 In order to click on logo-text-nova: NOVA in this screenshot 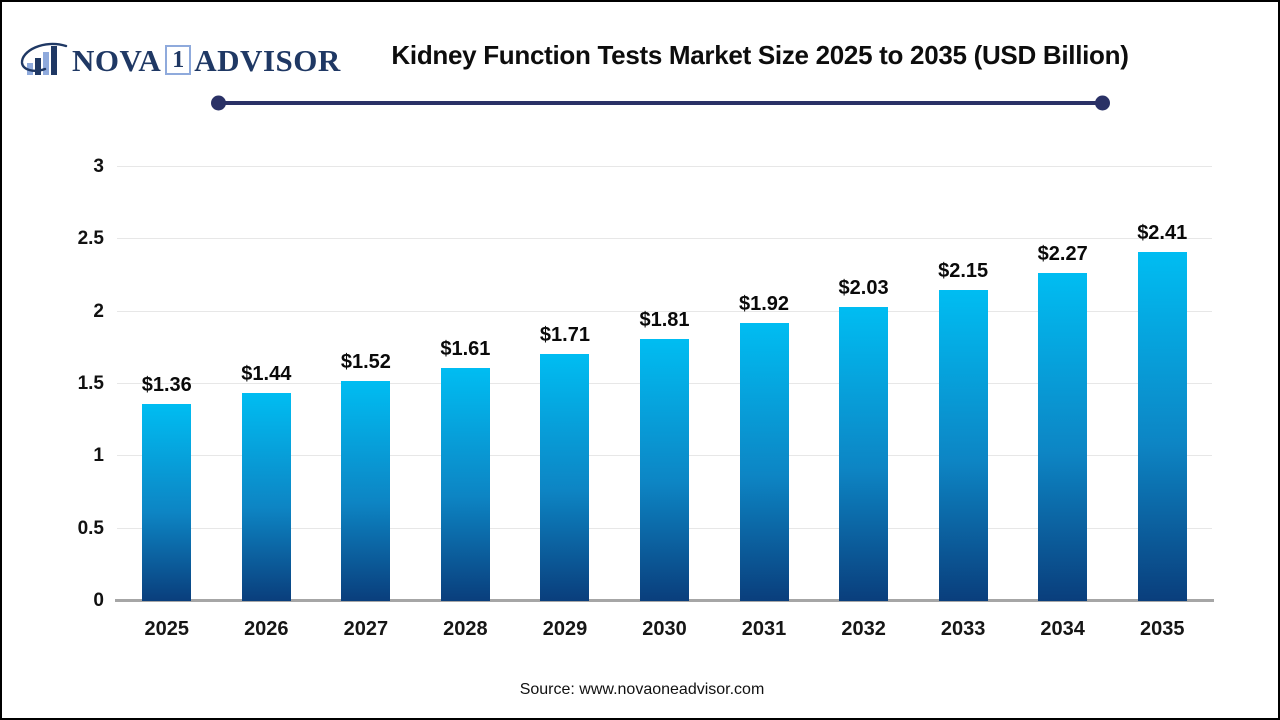, I will do `click(117, 60)`.